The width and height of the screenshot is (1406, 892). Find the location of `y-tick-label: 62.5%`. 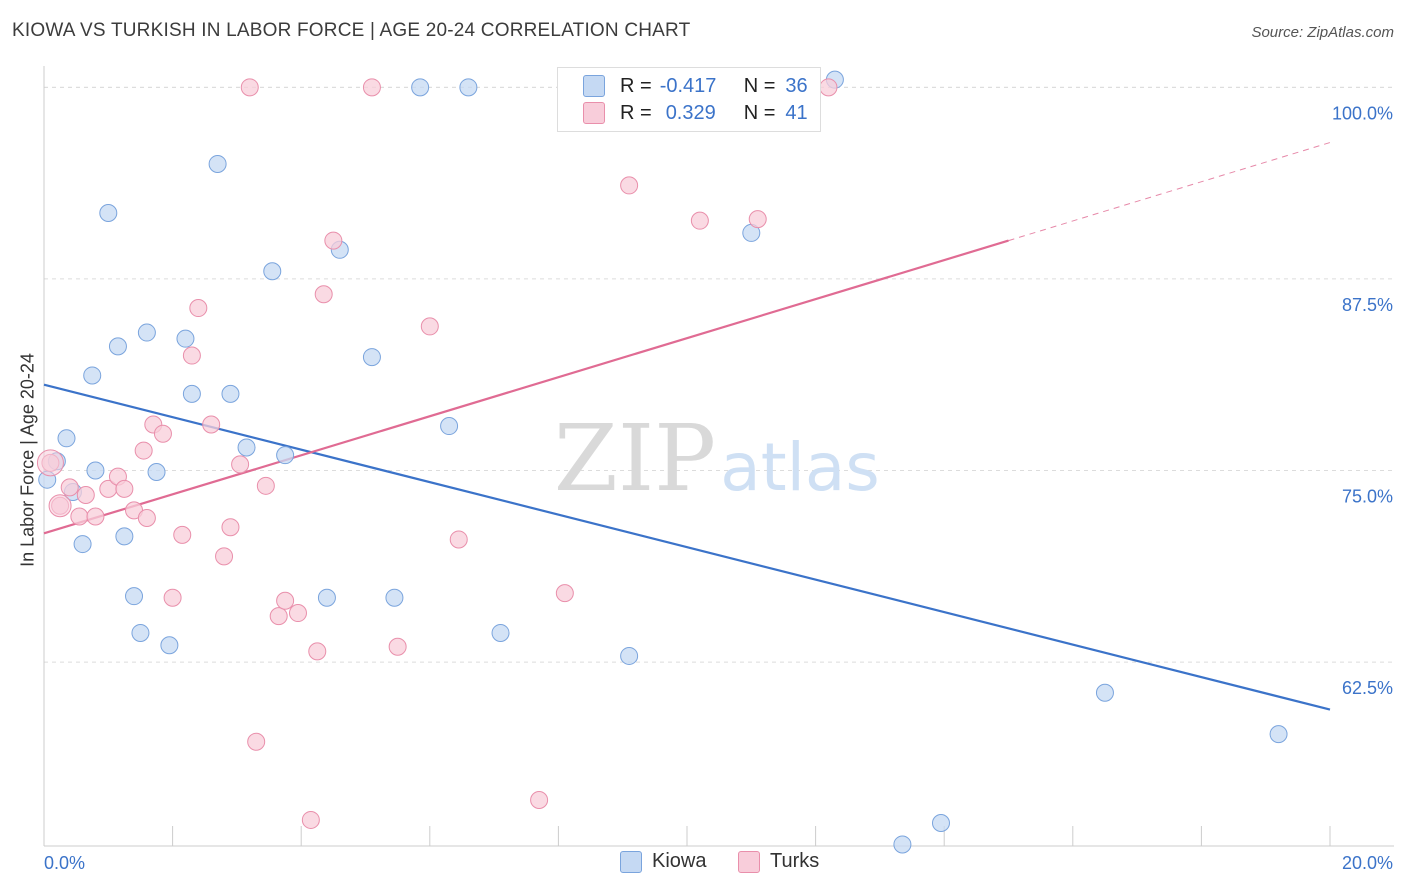

y-tick-label: 62.5% is located at coordinates (1367, 688).